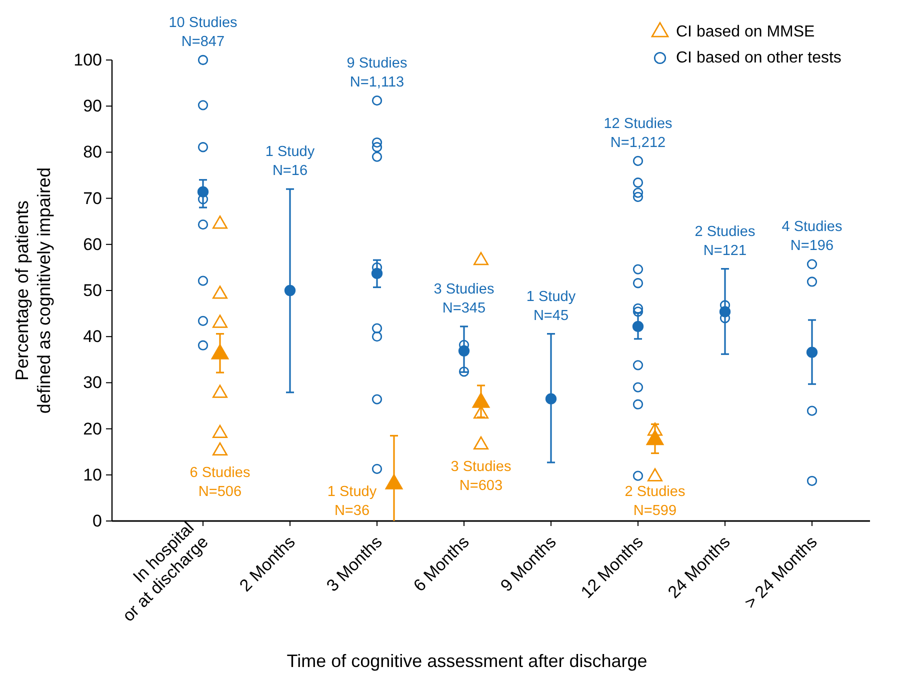 The height and width of the screenshot is (673, 898). What do you see at coordinates (92, 474) in the screenshot?
I see `y-tick-label: 10` at bounding box center [92, 474].